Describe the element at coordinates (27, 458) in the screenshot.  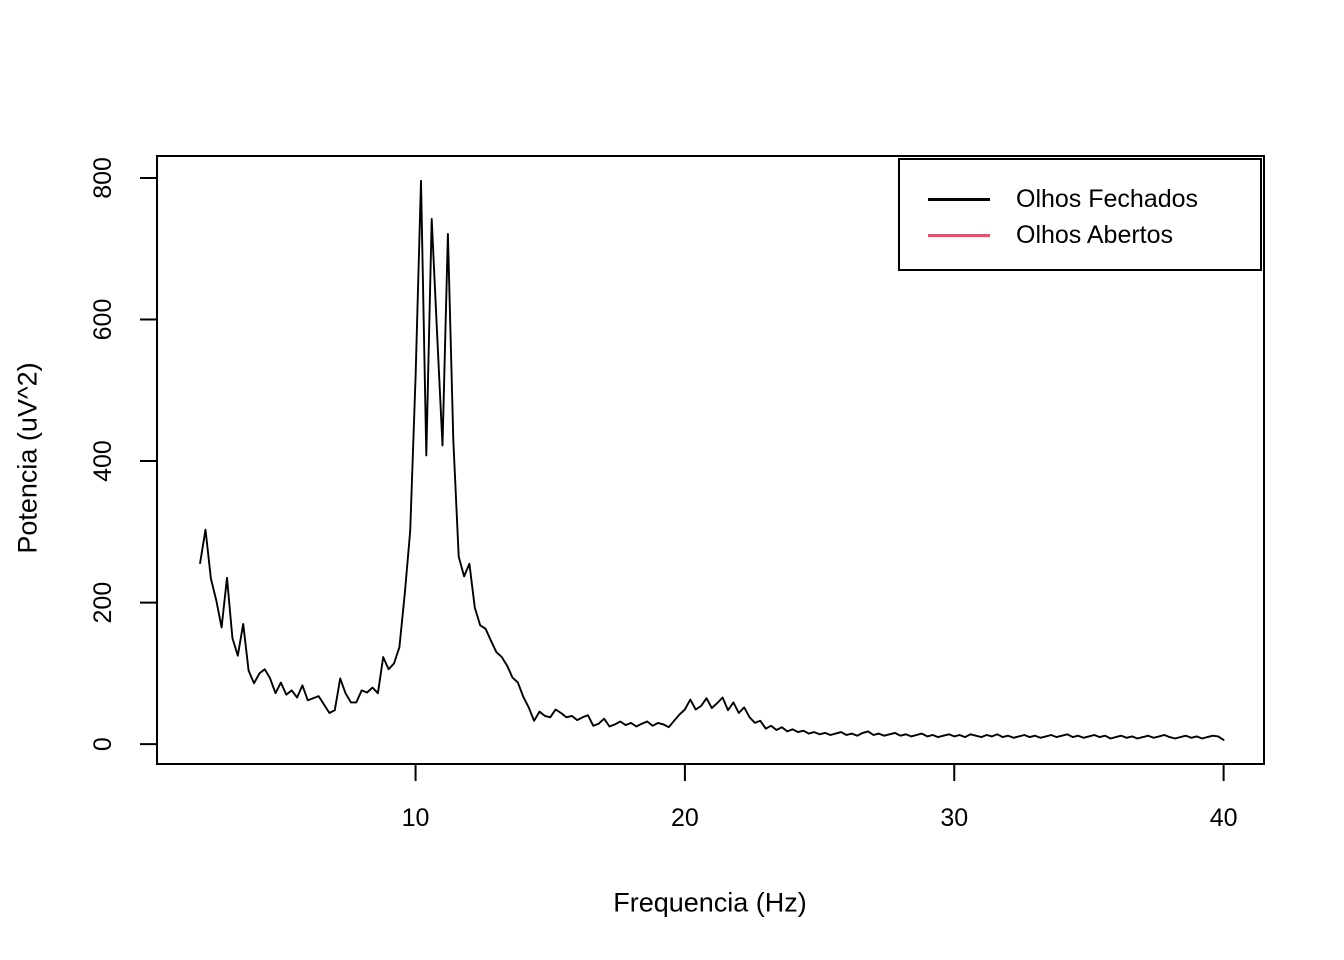
I see `y-axis-title: Potencia (uV^2)` at that location.